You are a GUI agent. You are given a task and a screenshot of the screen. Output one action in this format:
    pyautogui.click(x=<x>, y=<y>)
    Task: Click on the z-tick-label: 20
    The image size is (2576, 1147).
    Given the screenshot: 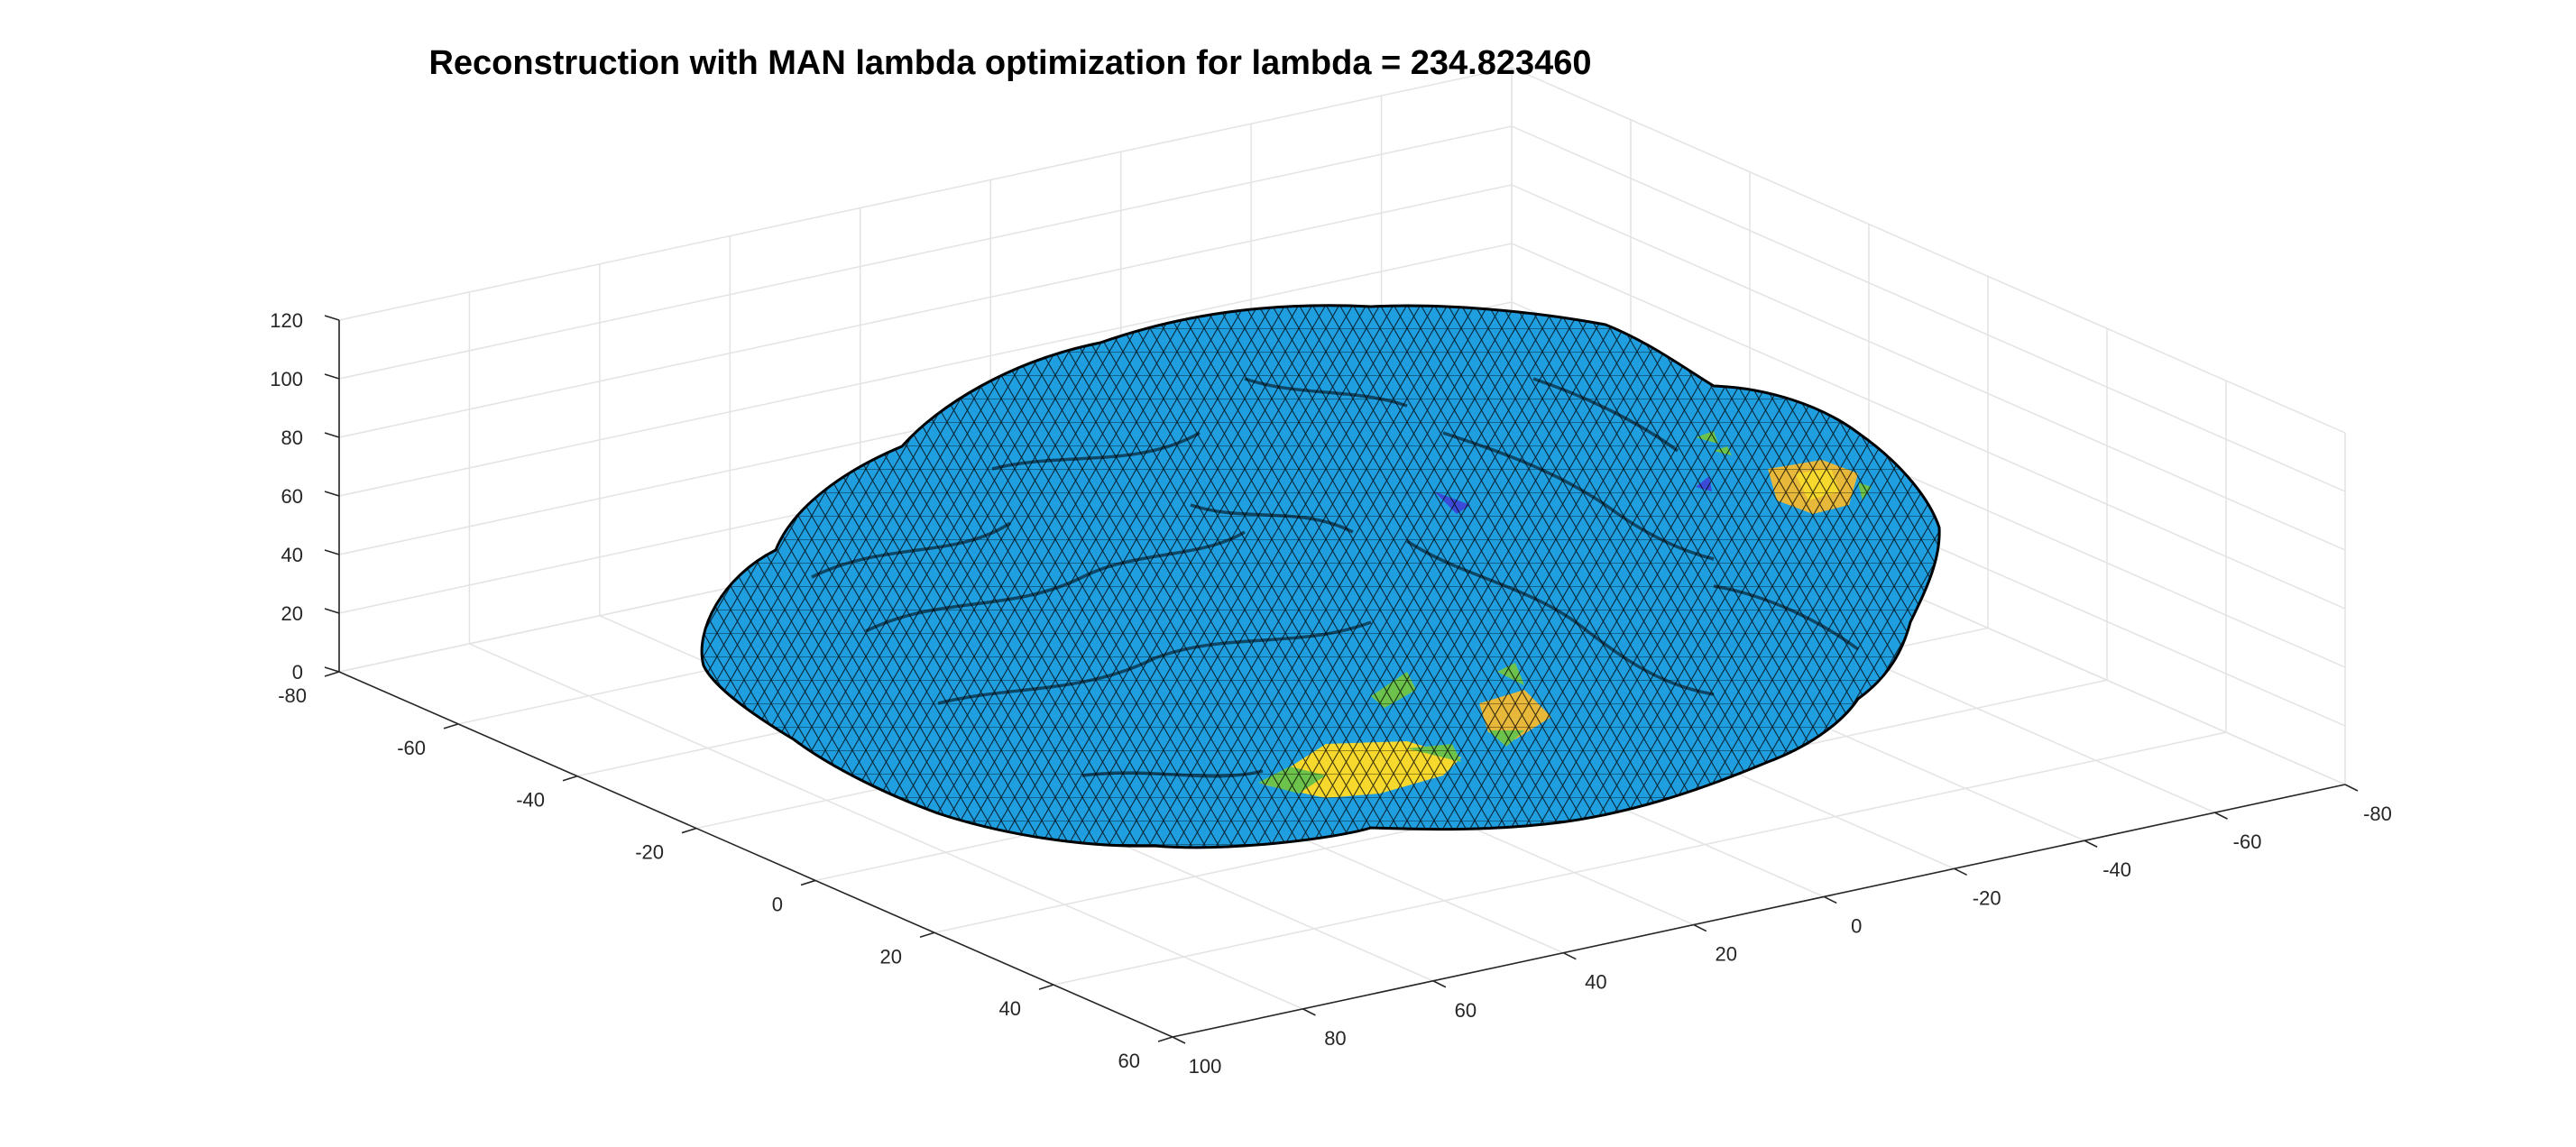 What is the action you would take?
    pyautogui.click(x=292, y=613)
    